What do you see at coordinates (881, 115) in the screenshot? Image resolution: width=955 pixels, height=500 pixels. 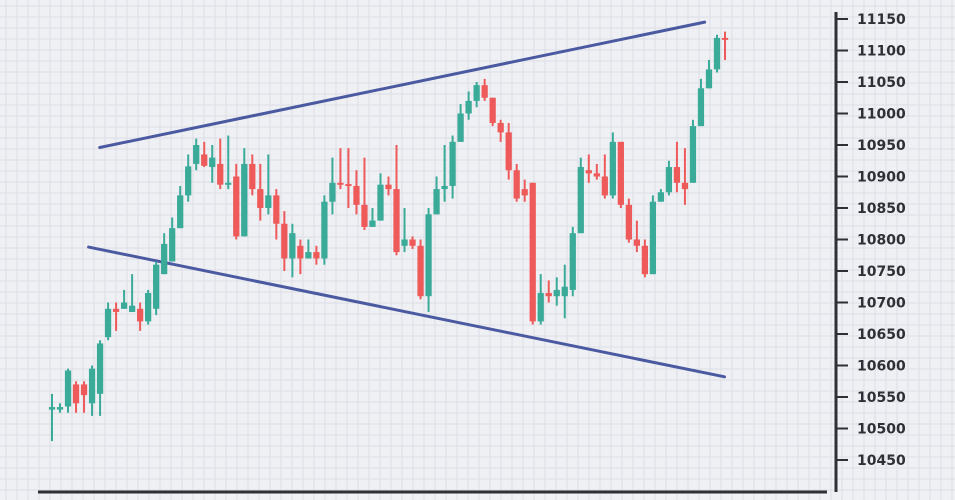 I see `y-tick-label: 11000` at bounding box center [881, 115].